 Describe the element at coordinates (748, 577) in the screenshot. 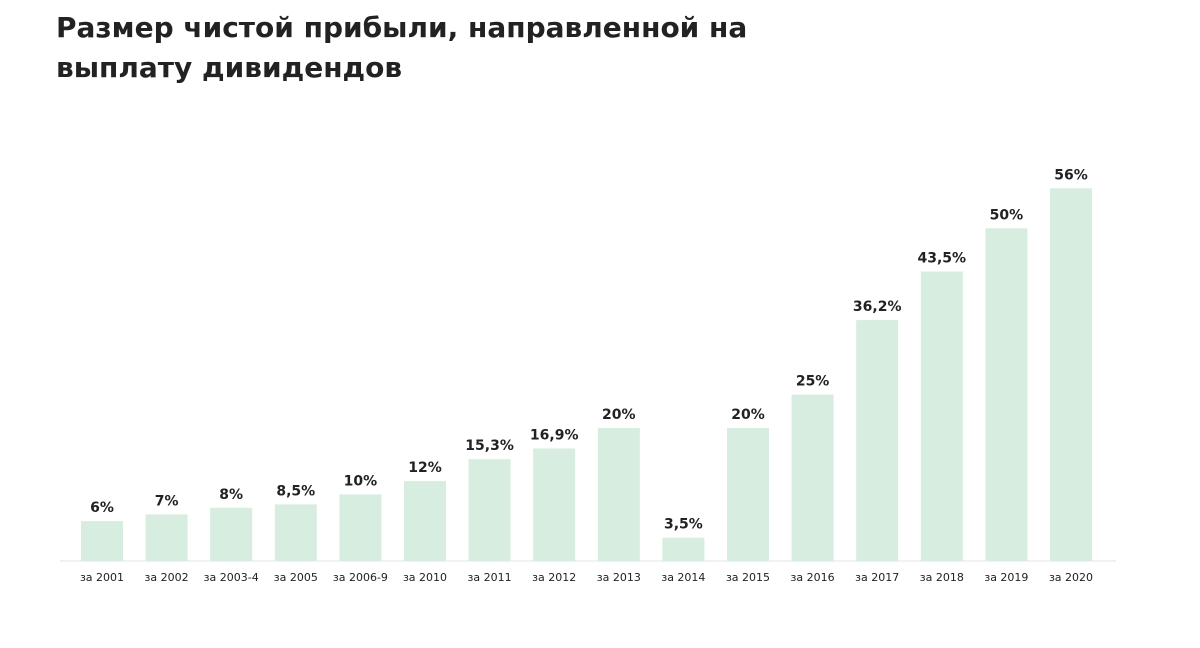

I see `x-tick-label-10: за 2015` at that location.